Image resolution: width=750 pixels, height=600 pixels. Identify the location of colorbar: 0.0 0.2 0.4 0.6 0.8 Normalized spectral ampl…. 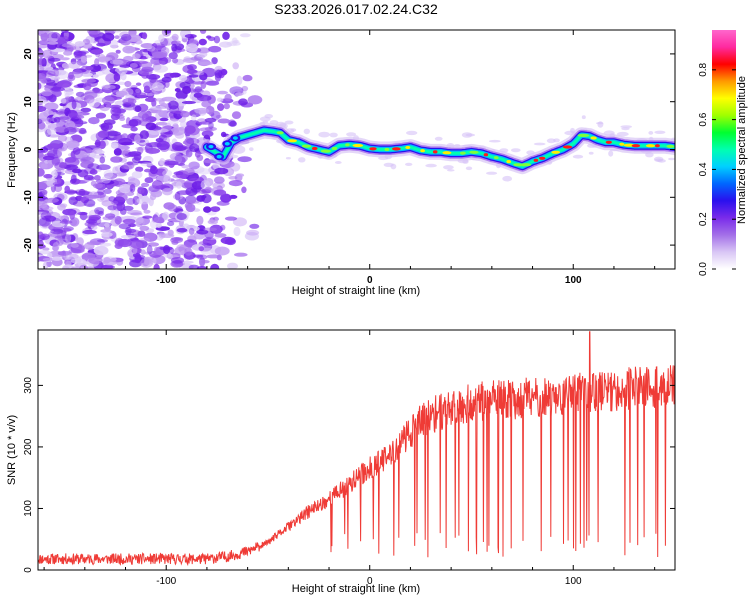
(723, 153).